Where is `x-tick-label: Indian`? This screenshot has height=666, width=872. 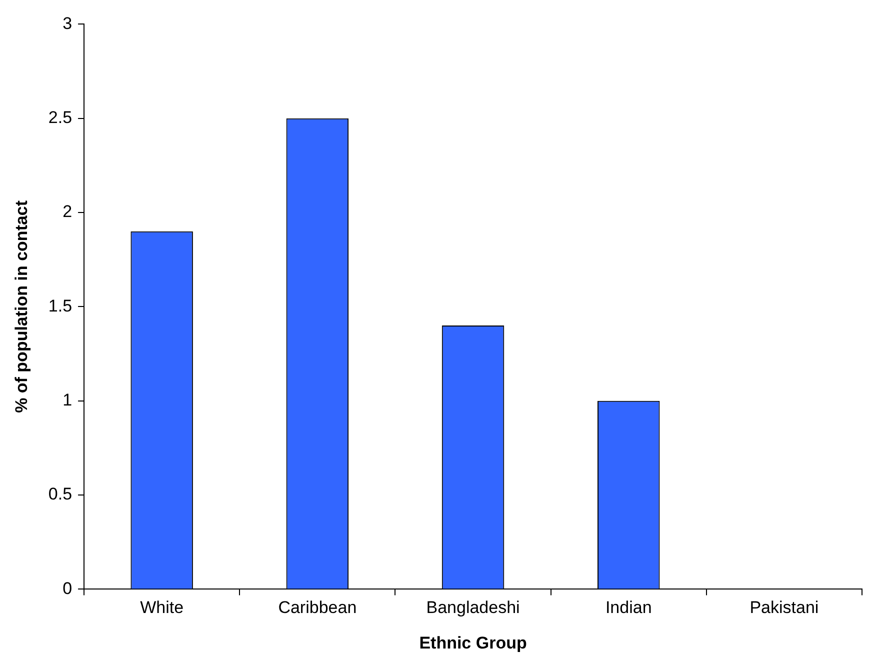 x-tick-label: Indian is located at coordinates (628, 608).